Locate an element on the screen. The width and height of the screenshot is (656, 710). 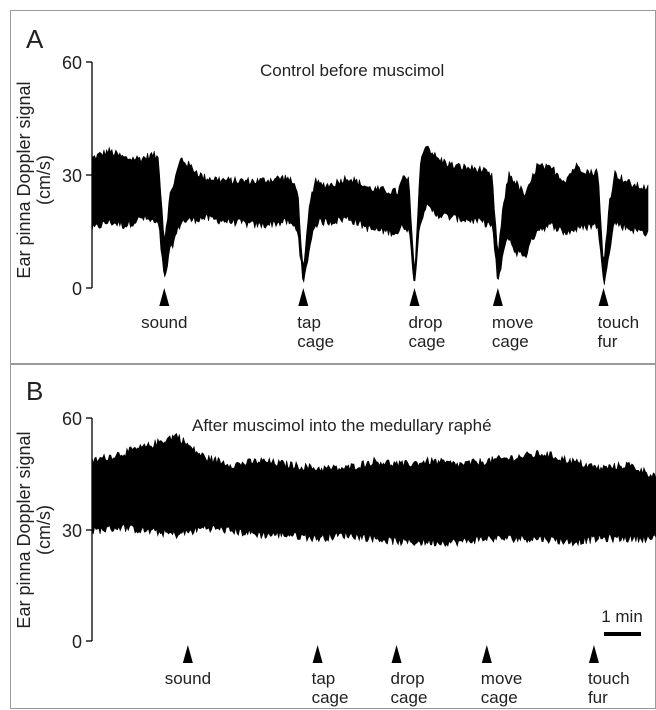
panel-a-ylabel: Ear pinna Doppler signal (cm/s) is located at coordinates (34, 179).